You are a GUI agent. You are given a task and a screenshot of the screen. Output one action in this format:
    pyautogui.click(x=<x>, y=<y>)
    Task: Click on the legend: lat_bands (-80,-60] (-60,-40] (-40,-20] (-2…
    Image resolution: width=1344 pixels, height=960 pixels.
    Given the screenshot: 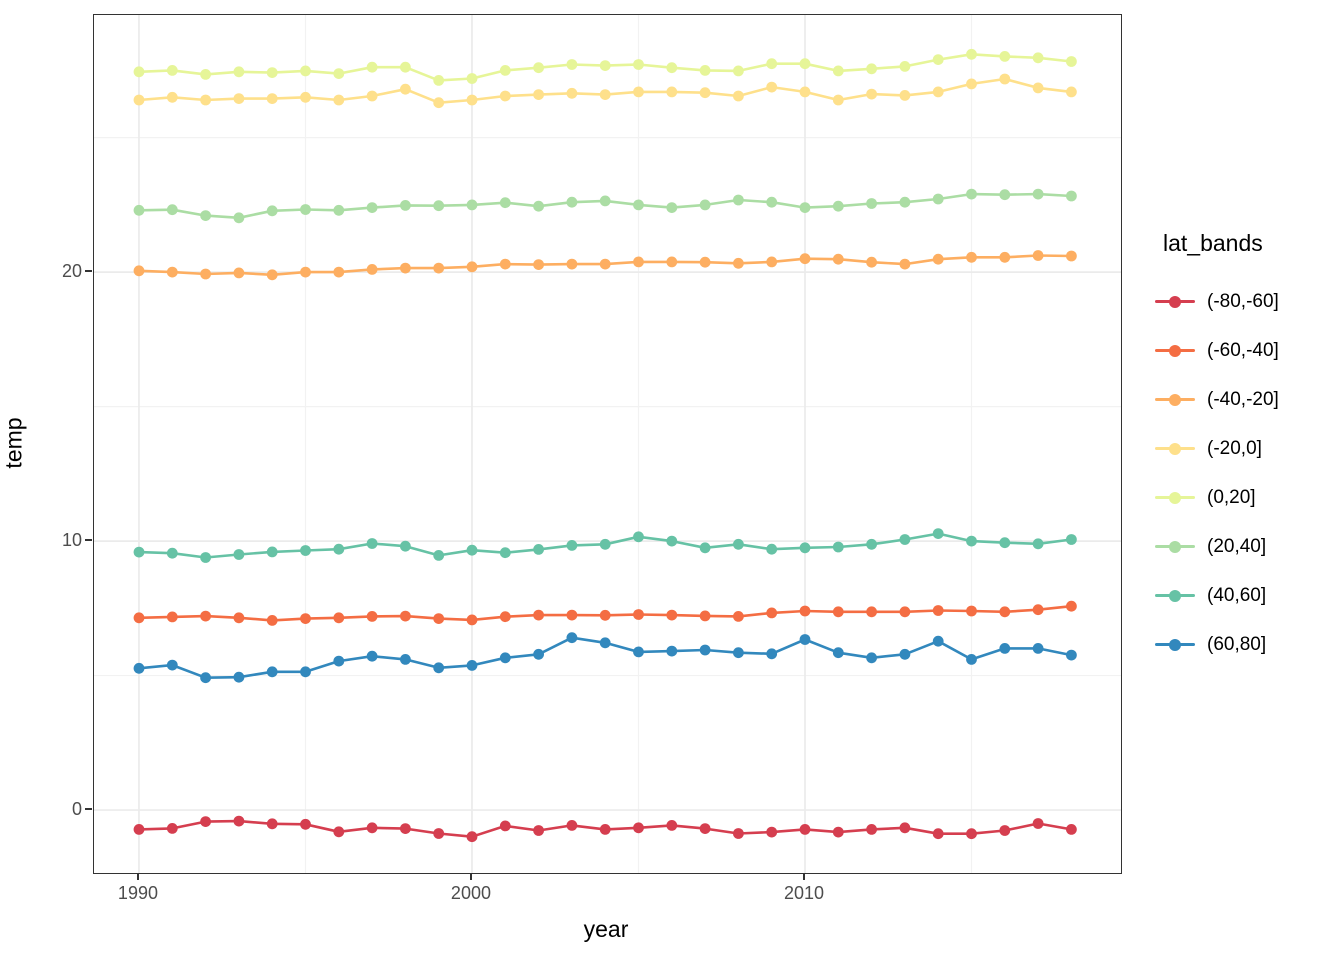 What is the action you would take?
    pyautogui.click(x=1249, y=449)
    